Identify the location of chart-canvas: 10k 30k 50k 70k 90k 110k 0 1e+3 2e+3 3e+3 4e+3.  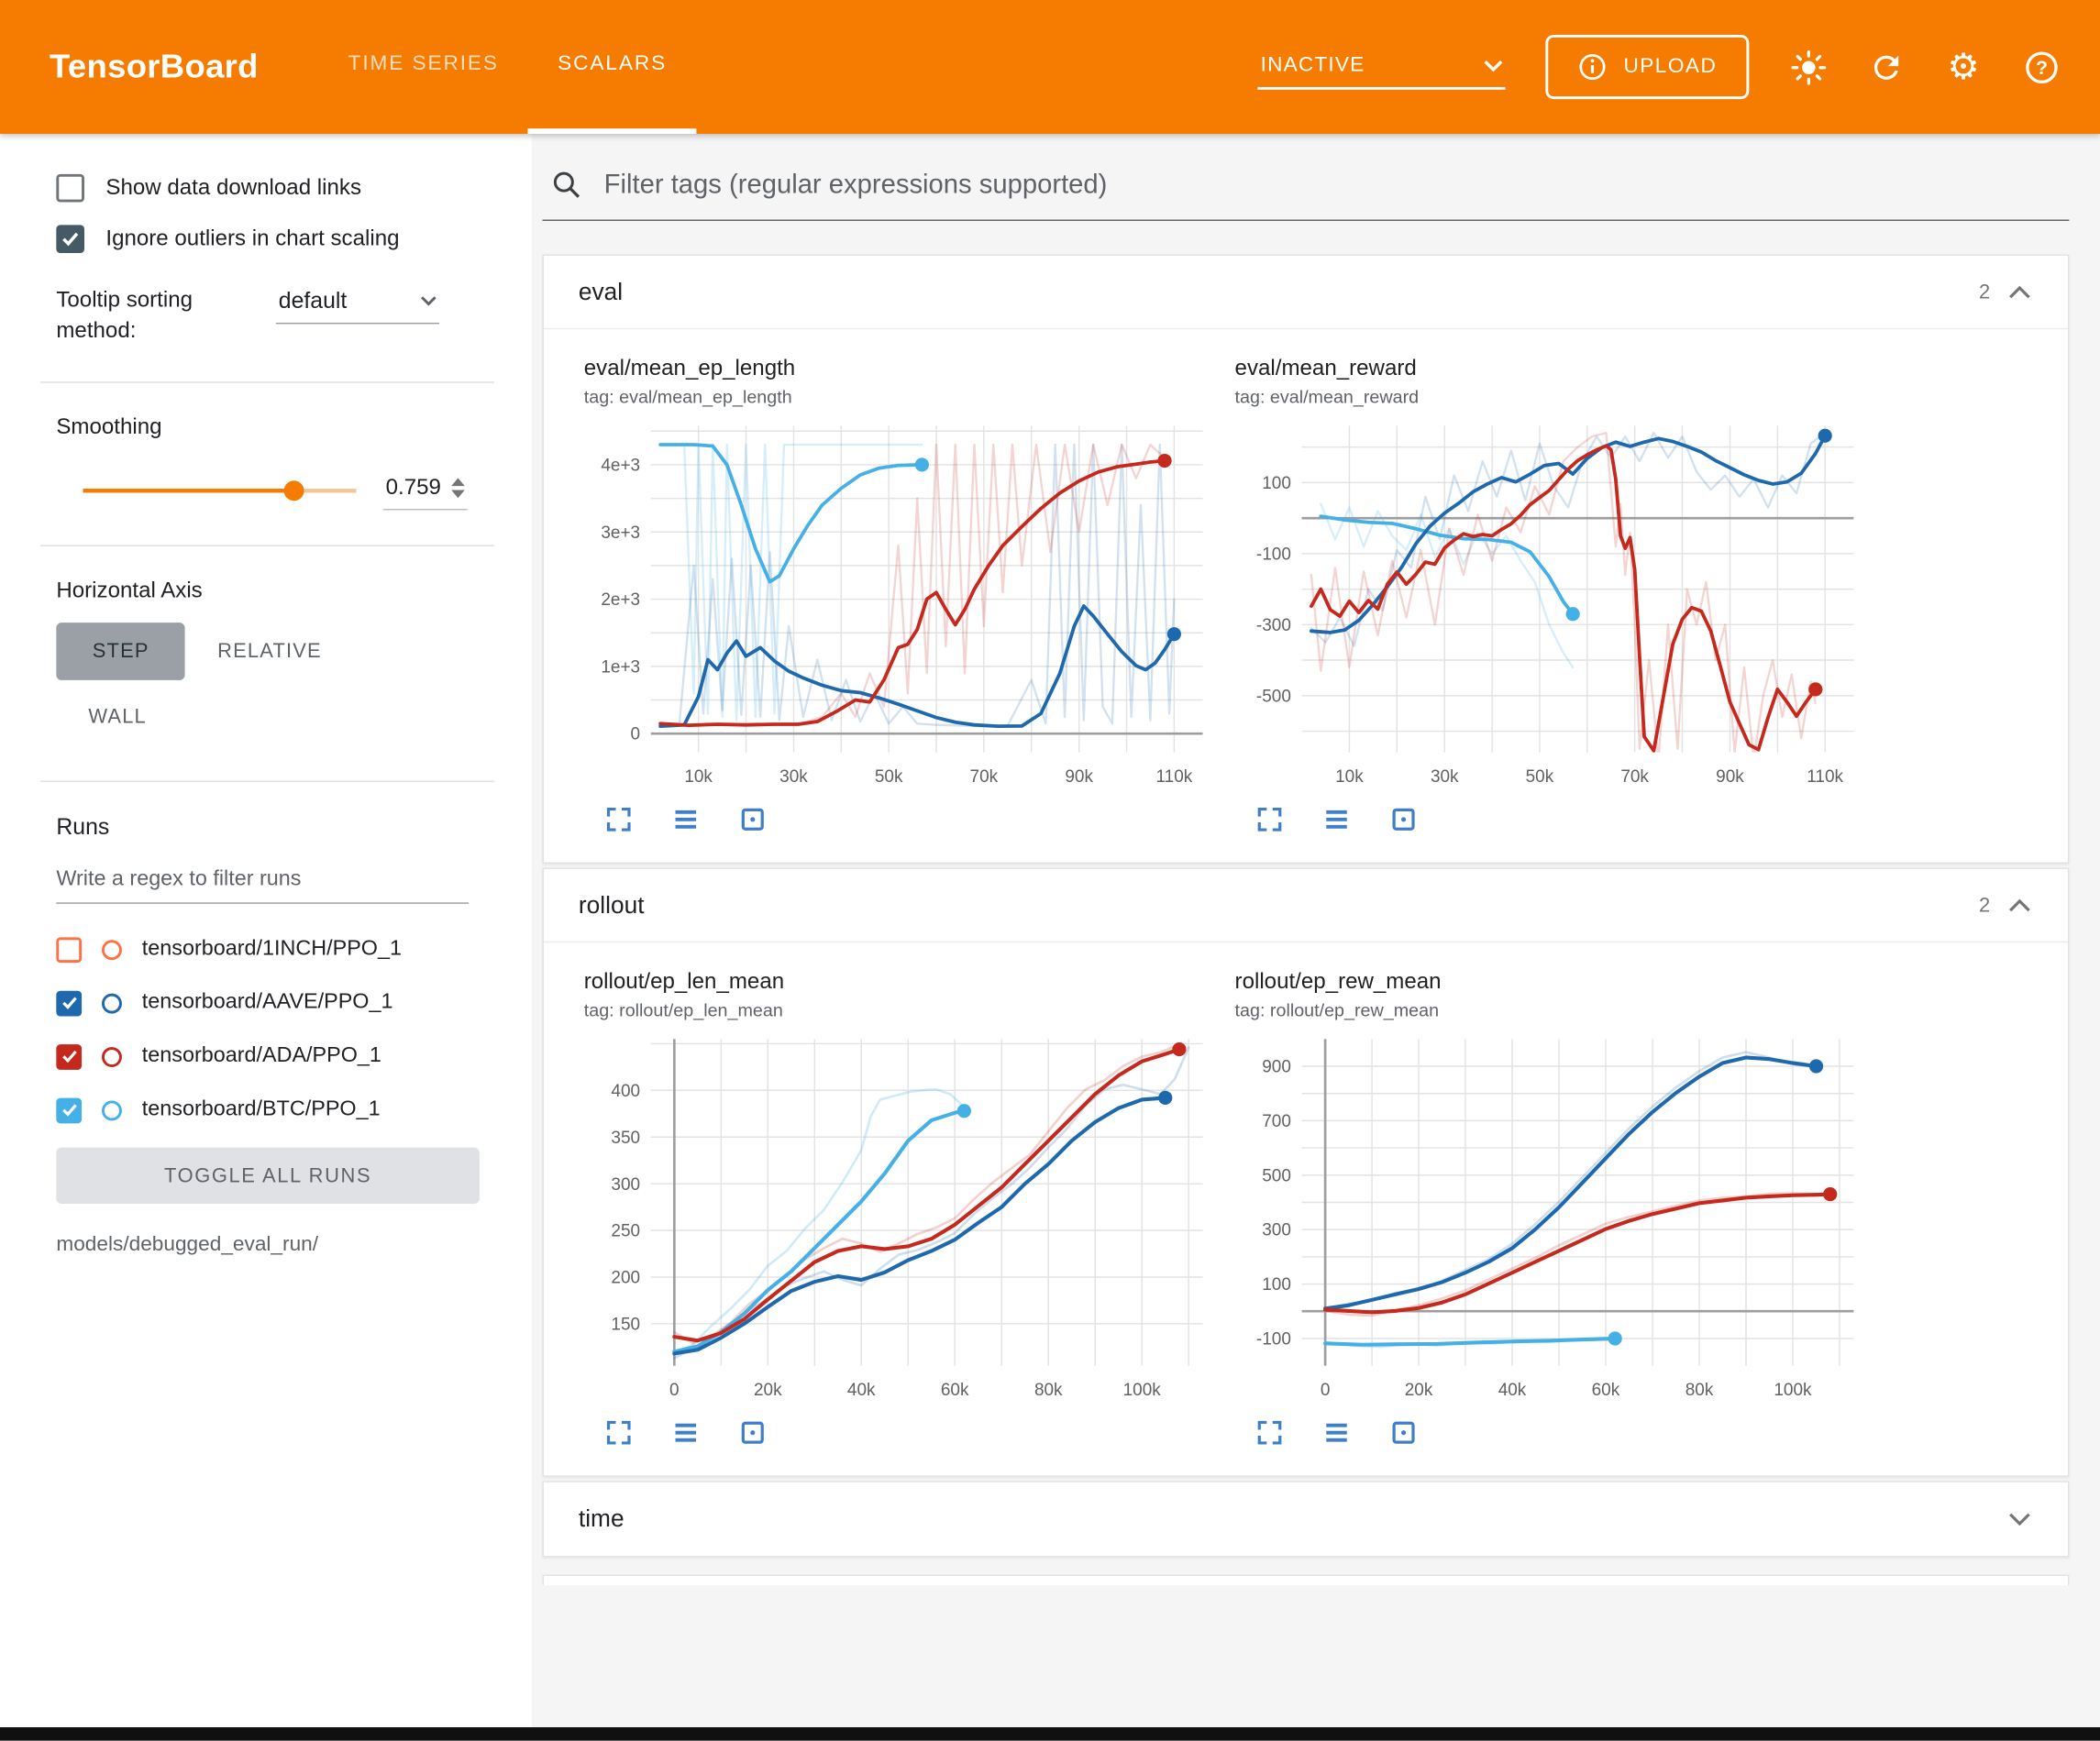
(898, 608).